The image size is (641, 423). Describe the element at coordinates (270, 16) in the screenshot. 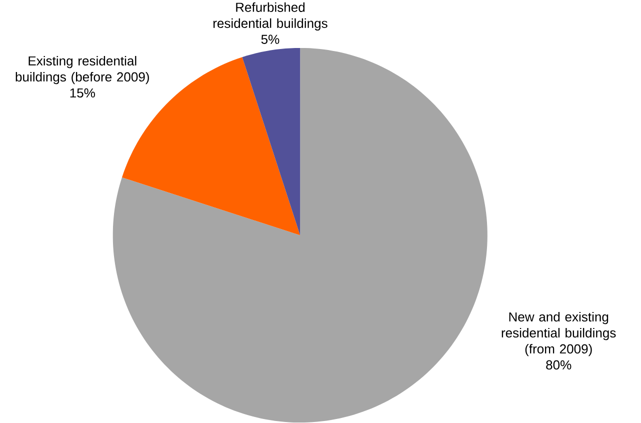

I see `slice-label: Refurbished residential buildings` at that location.